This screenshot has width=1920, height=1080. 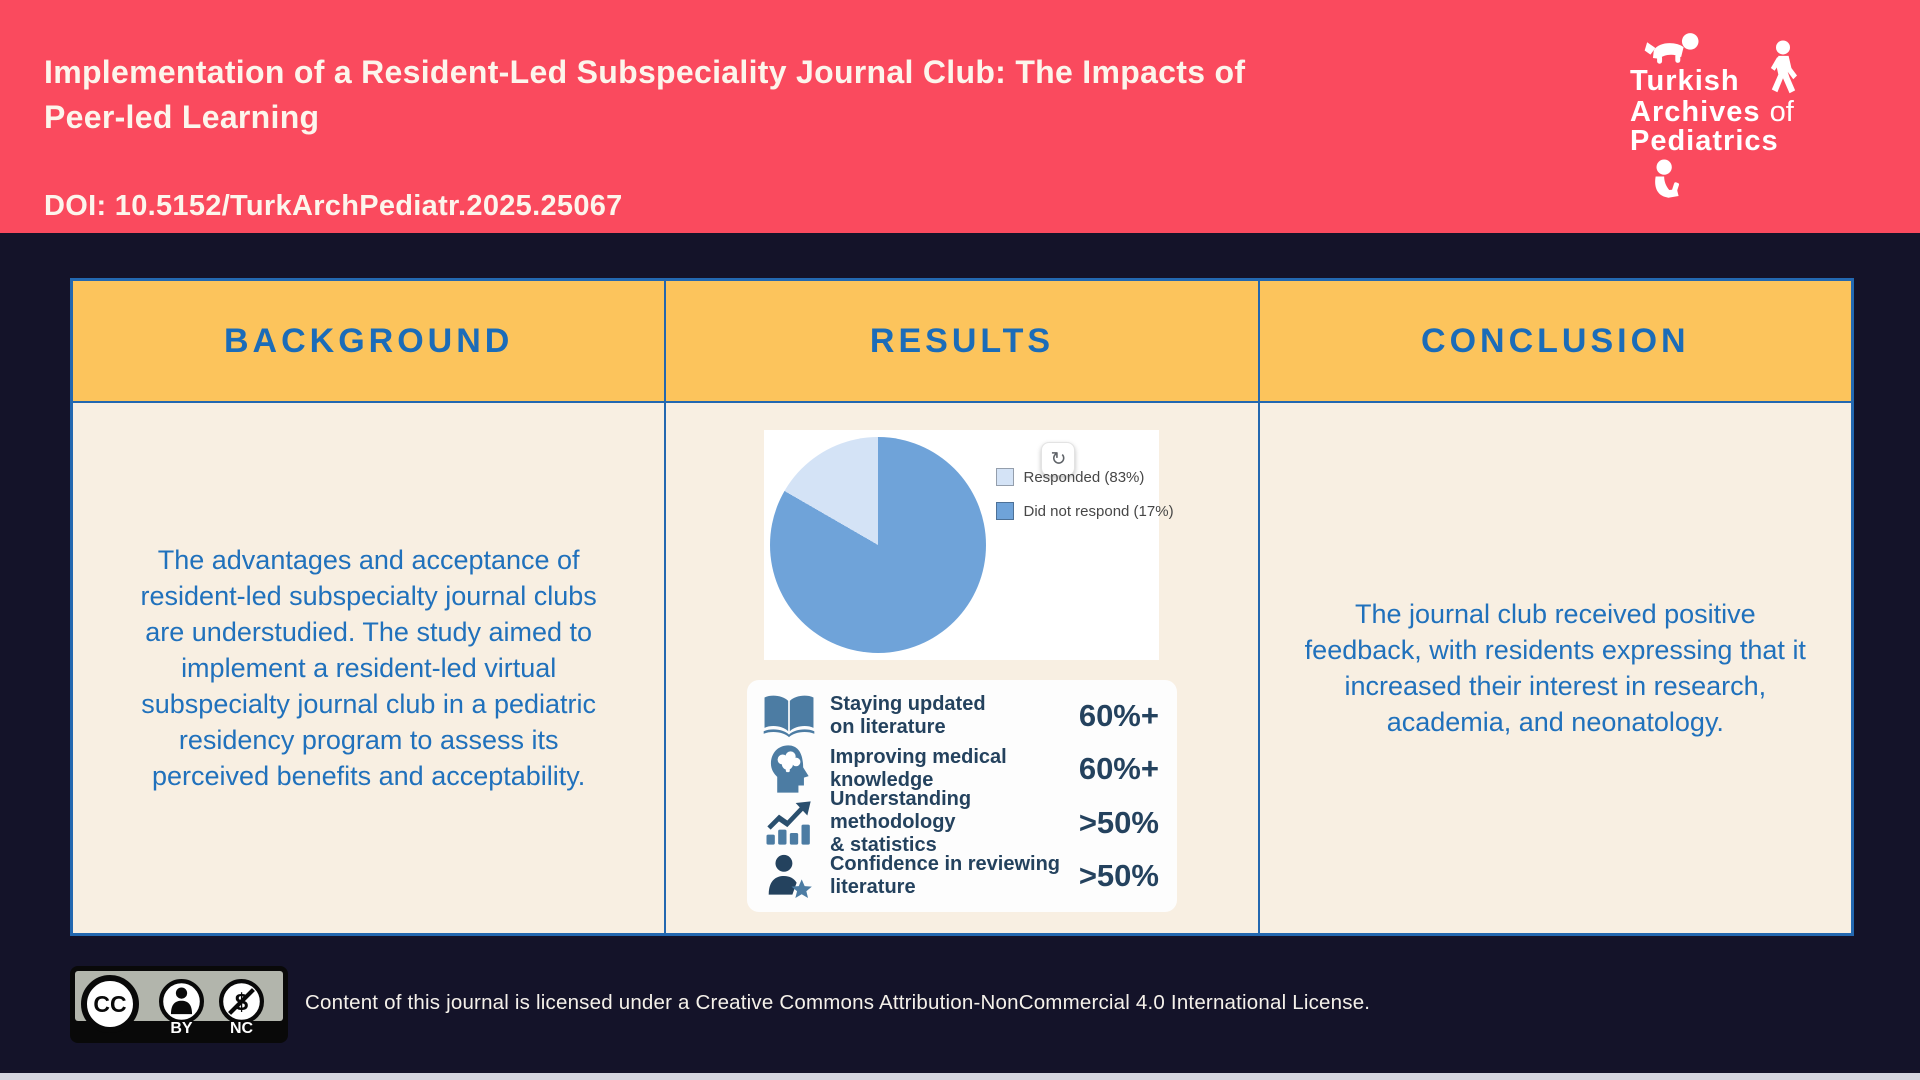 I want to click on refresh-button: ↻, so click(x=1058, y=459).